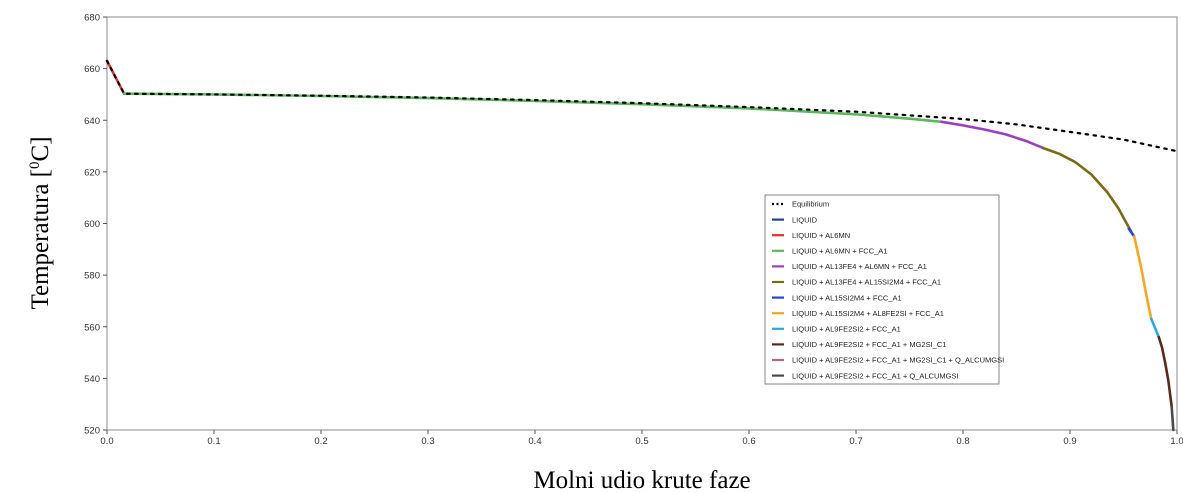 The height and width of the screenshot is (493, 1183). Describe the element at coordinates (213, 441) in the screenshot. I see `x-tick-label: 0.1` at that location.